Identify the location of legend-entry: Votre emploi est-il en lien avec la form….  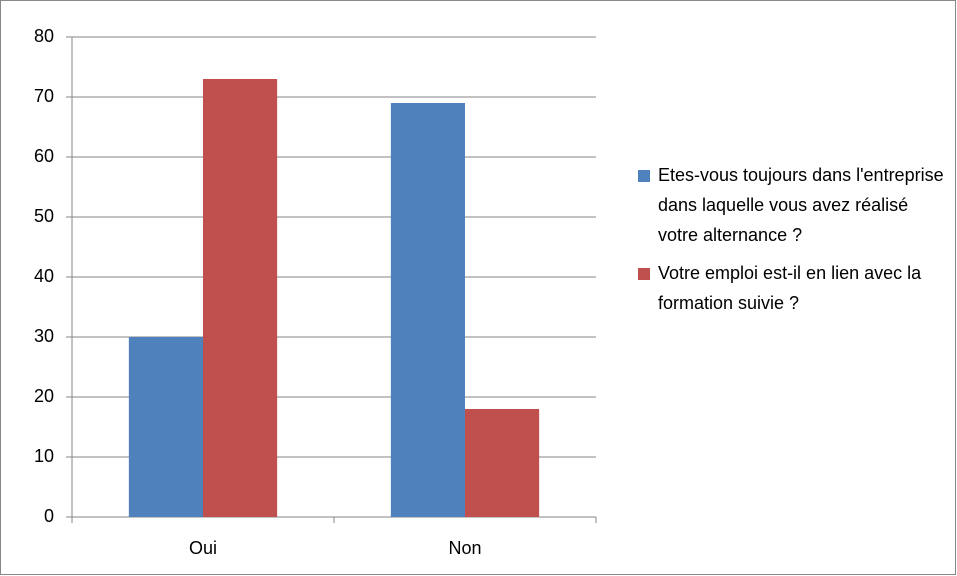
(791, 288).